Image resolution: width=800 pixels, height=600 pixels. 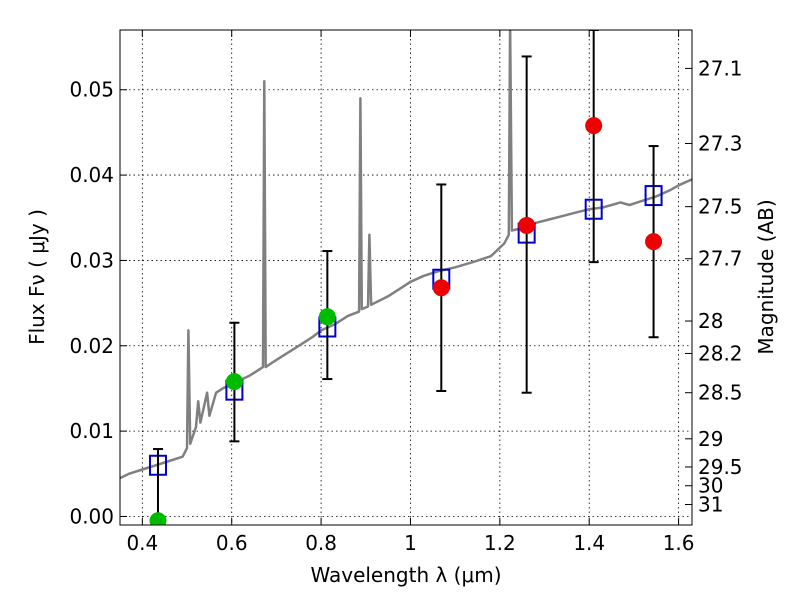 What do you see at coordinates (589, 543) in the screenshot?
I see `x-tick-label: 1.4` at bounding box center [589, 543].